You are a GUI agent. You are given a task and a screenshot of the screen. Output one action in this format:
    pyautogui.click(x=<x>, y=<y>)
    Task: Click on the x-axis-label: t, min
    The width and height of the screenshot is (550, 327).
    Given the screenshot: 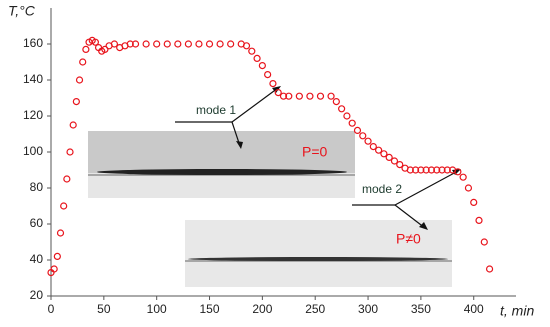 What is the action you would take?
    pyautogui.click(x=517, y=311)
    